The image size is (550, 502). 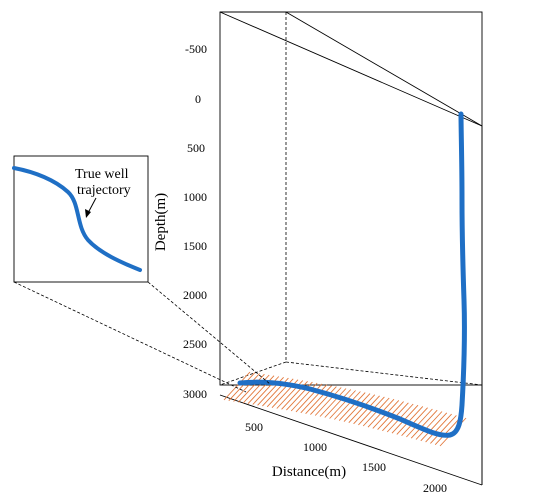 I want to click on callout-arrowhead-icon, so click(x=88, y=213).